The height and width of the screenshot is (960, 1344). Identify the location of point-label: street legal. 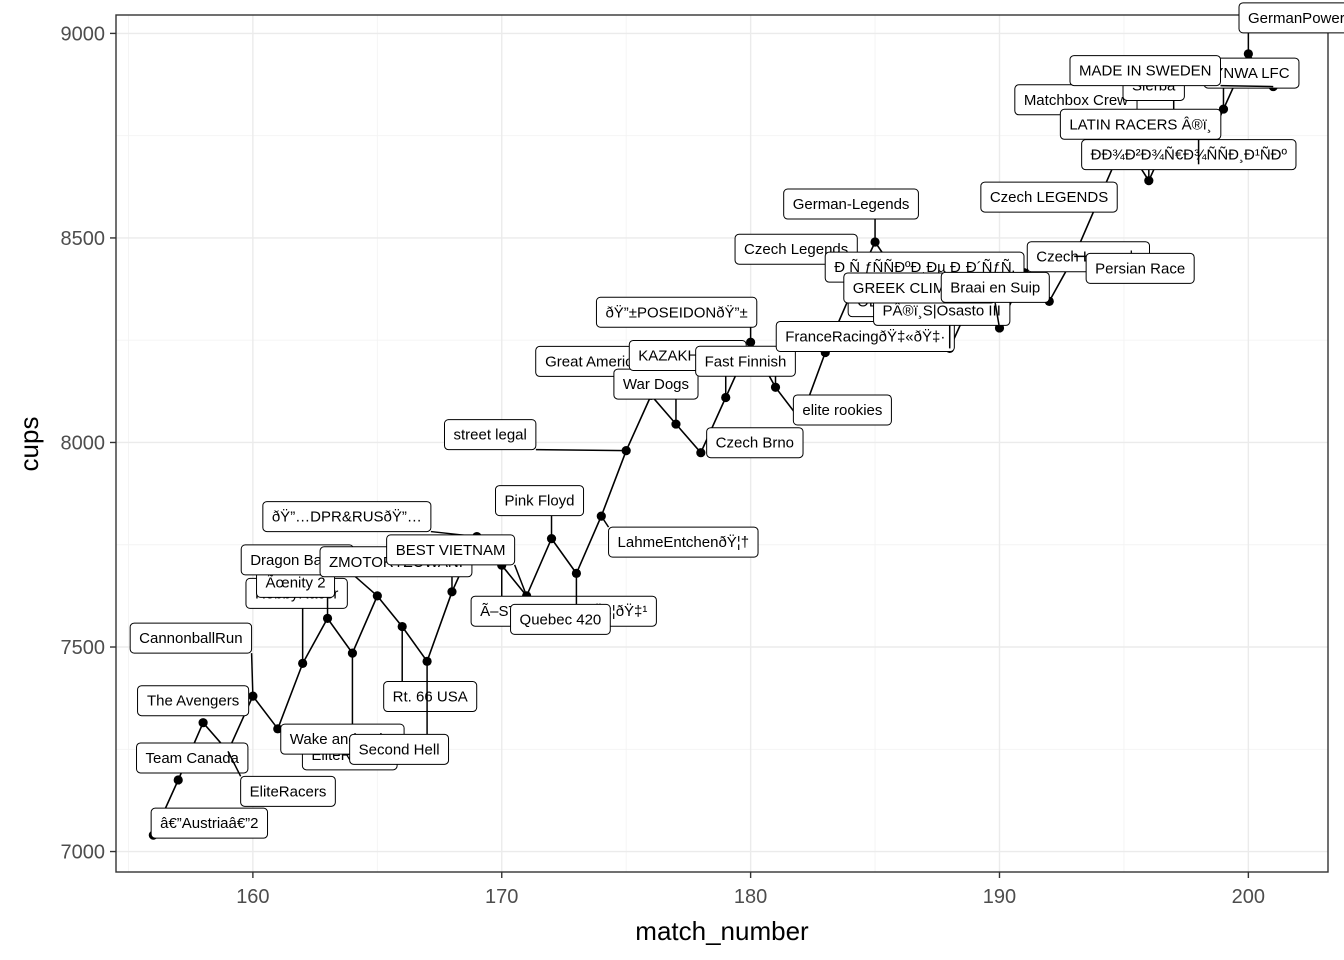
(490, 435).